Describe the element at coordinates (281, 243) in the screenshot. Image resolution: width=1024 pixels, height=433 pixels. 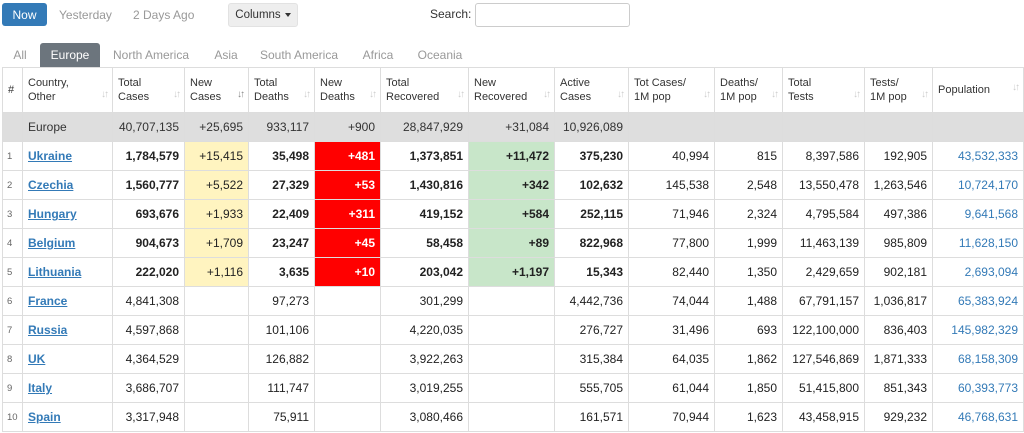
I see `cell-total-deaths: 23,247` at that location.